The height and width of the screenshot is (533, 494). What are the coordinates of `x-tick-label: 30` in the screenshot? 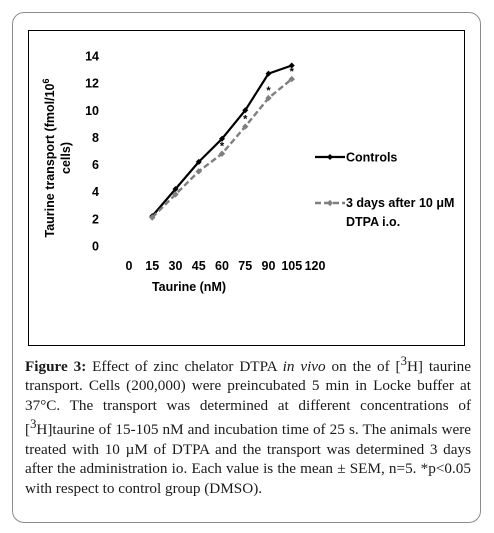 It's located at (176, 266).